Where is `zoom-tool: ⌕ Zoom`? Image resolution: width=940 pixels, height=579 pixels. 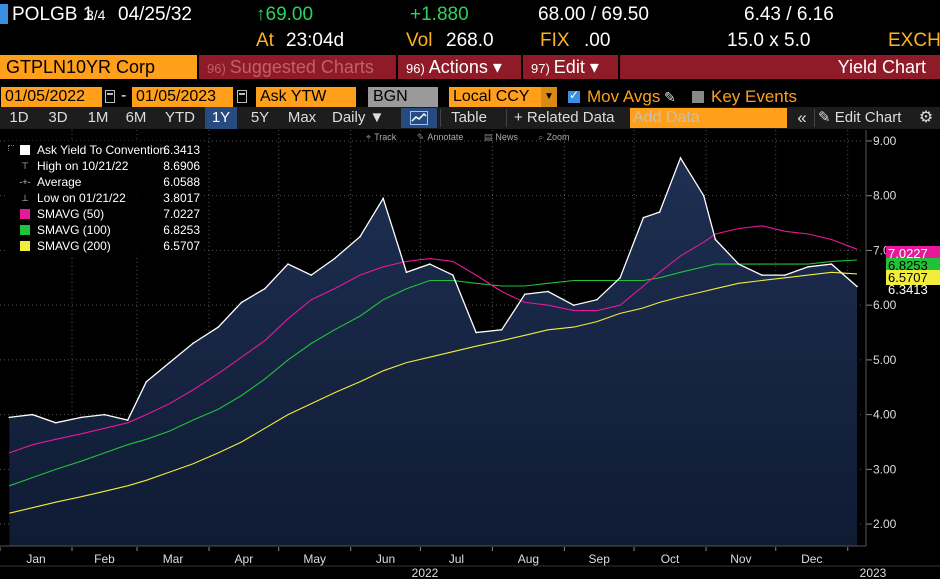
zoom-tool: ⌕ Zoom is located at coordinates (558, 137).